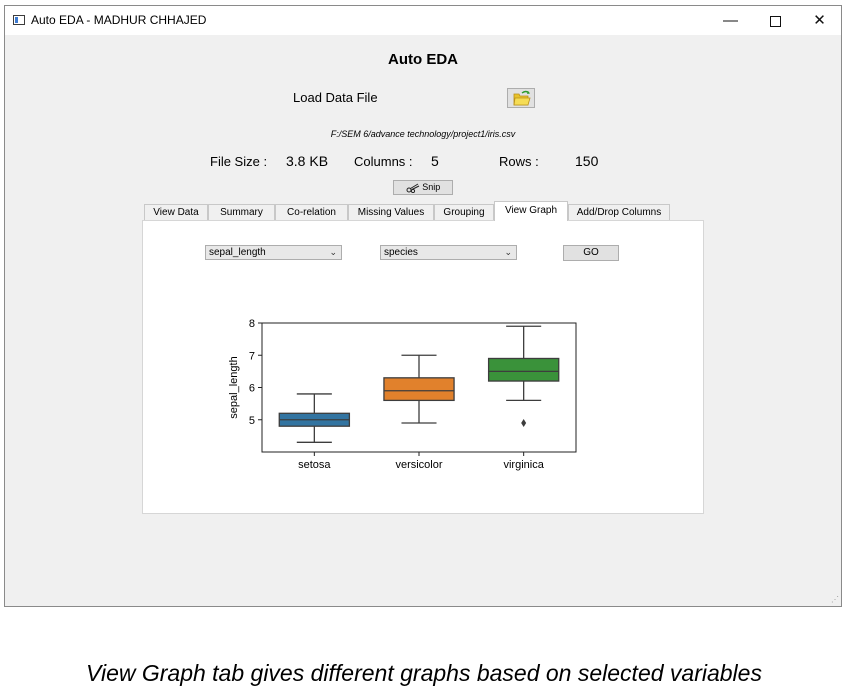  I want to click on tab-summary: Summary, so click(241, 212).